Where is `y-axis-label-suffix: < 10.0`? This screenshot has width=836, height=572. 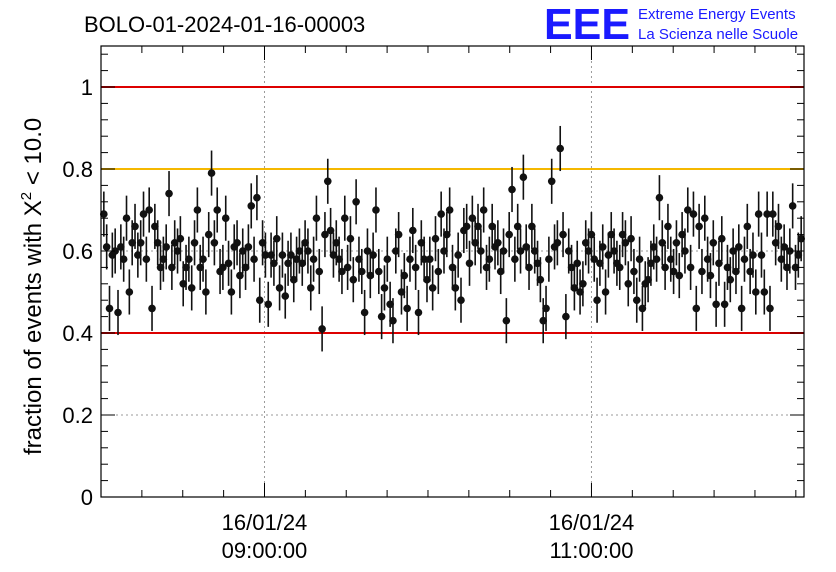 y-axis-label-suffix: < 10.0 is located at coordinates (33, 151).